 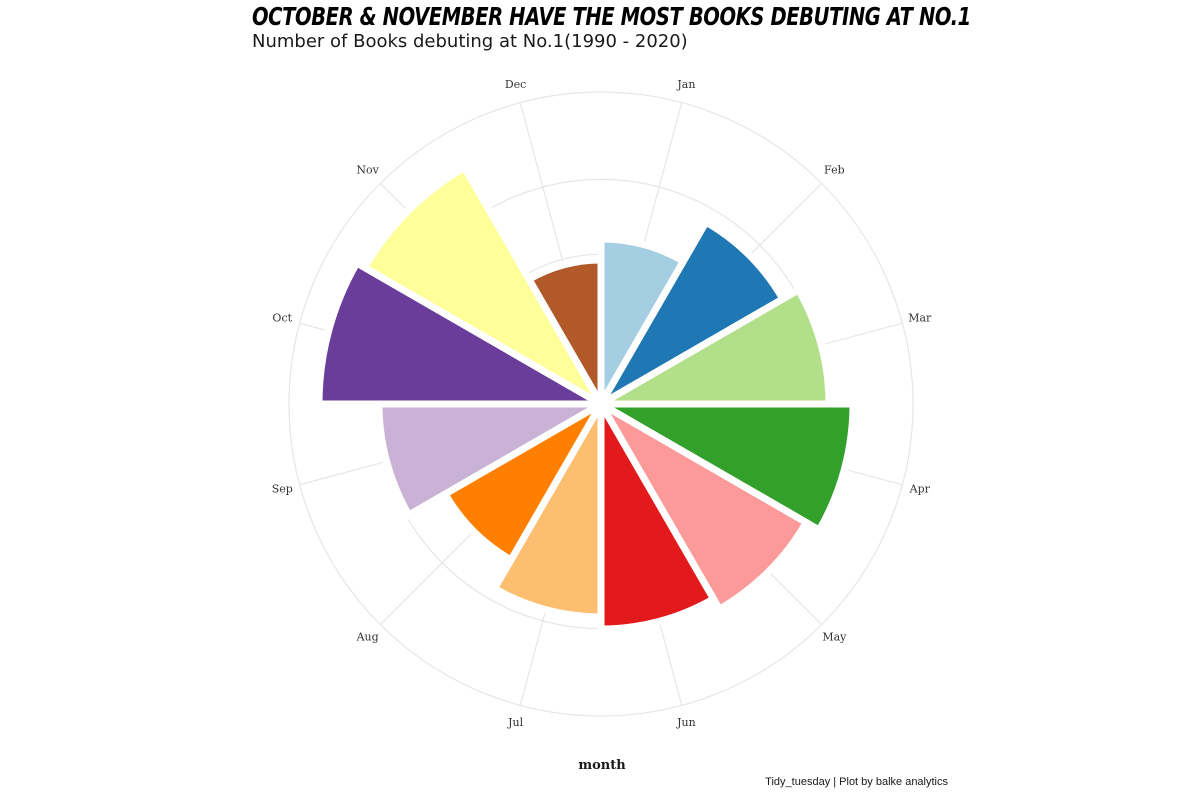 What do you see at coordinates (834, 170) in the screenshot?
I see `month-label-feb: Feb` at bounding box center [834, 170].